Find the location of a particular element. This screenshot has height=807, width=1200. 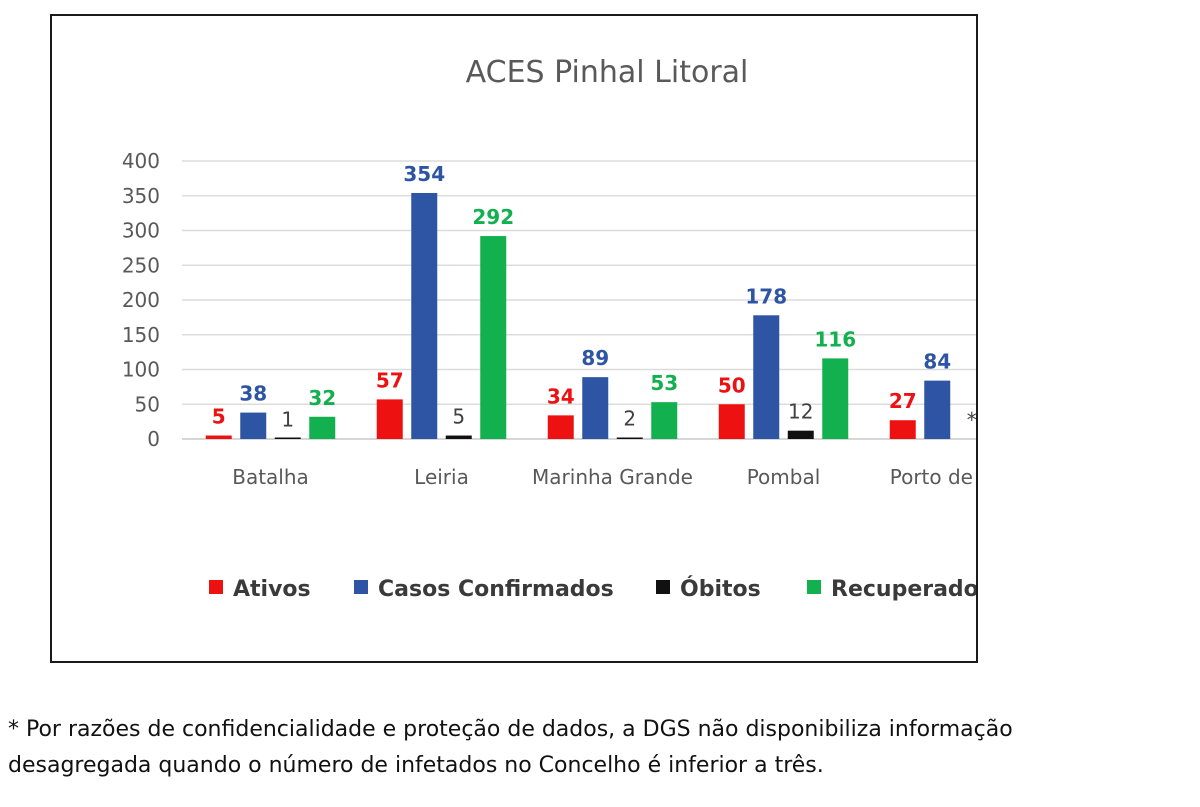

x-tick-label: Marinha Grande is located at coordinates (612, 477).